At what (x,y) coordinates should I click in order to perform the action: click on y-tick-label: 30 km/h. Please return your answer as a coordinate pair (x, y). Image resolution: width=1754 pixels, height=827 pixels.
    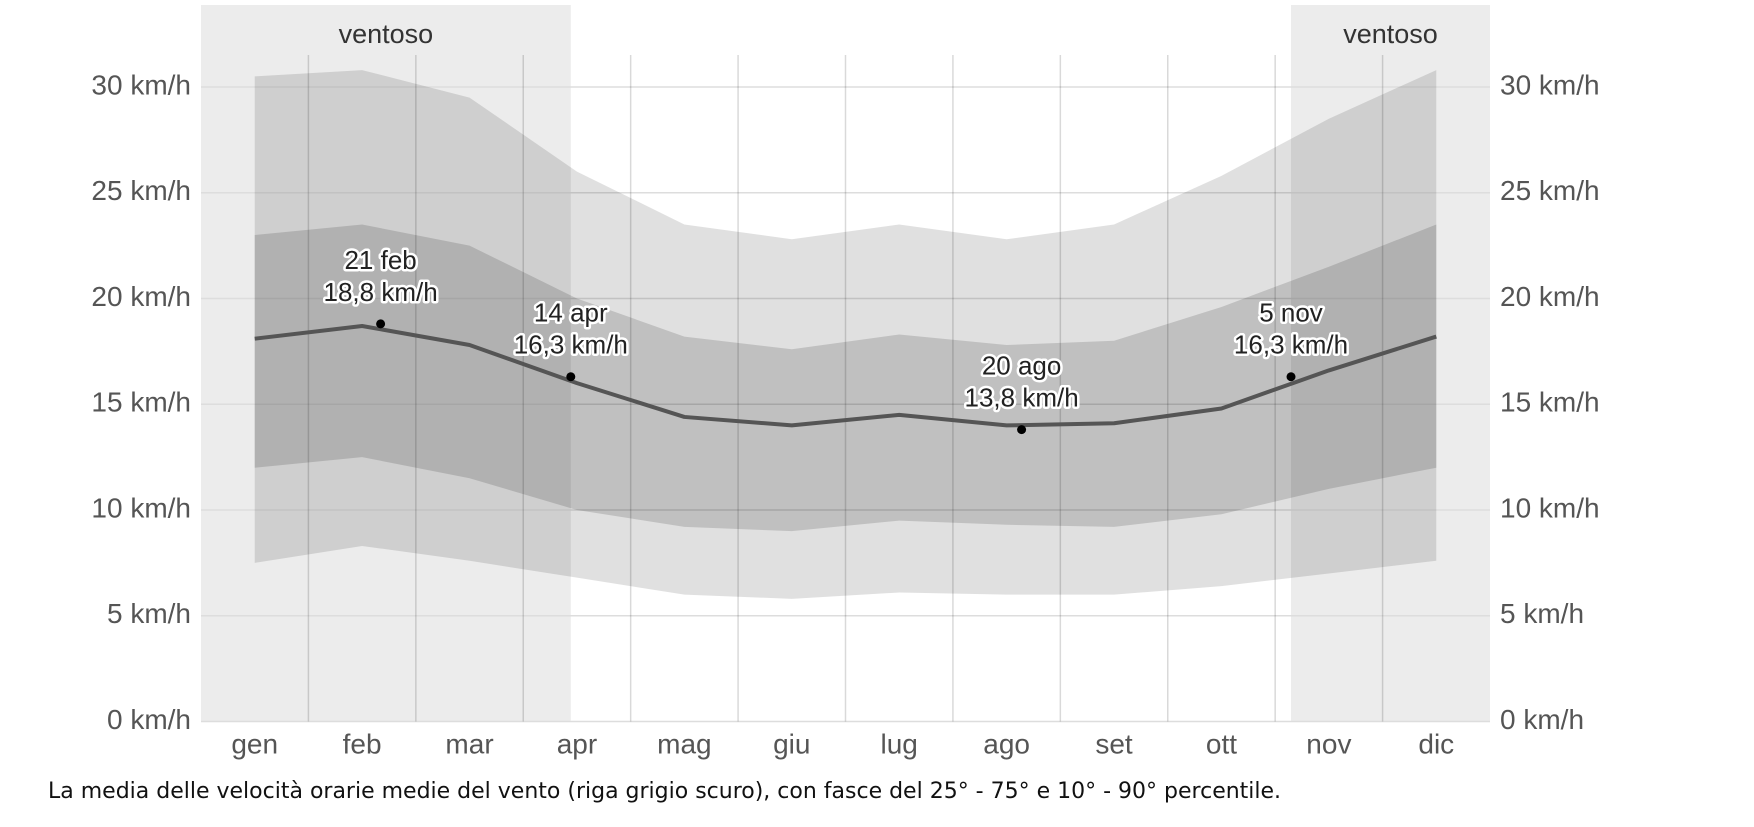
    Looking at the image, I should click on (141, 84).